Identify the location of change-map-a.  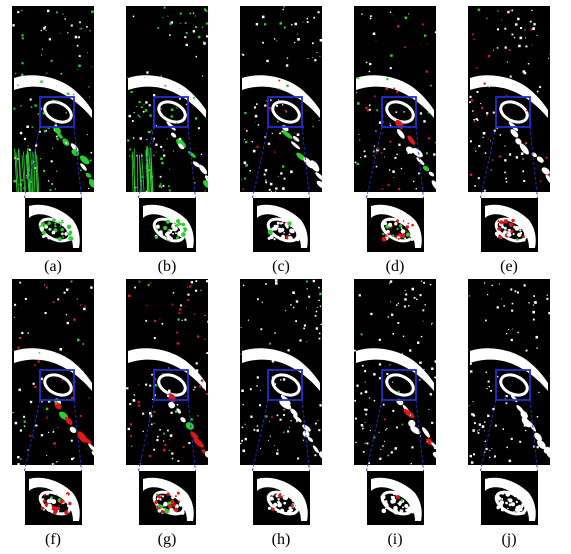
(53, 99).